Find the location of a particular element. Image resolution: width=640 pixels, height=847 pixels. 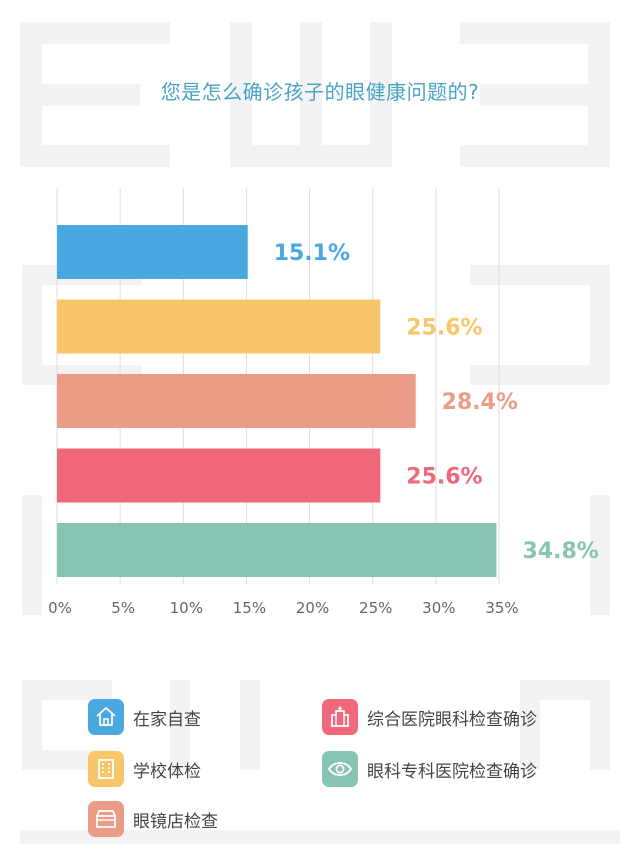

data-label: 28.4% is located at coordinates (480, 402).